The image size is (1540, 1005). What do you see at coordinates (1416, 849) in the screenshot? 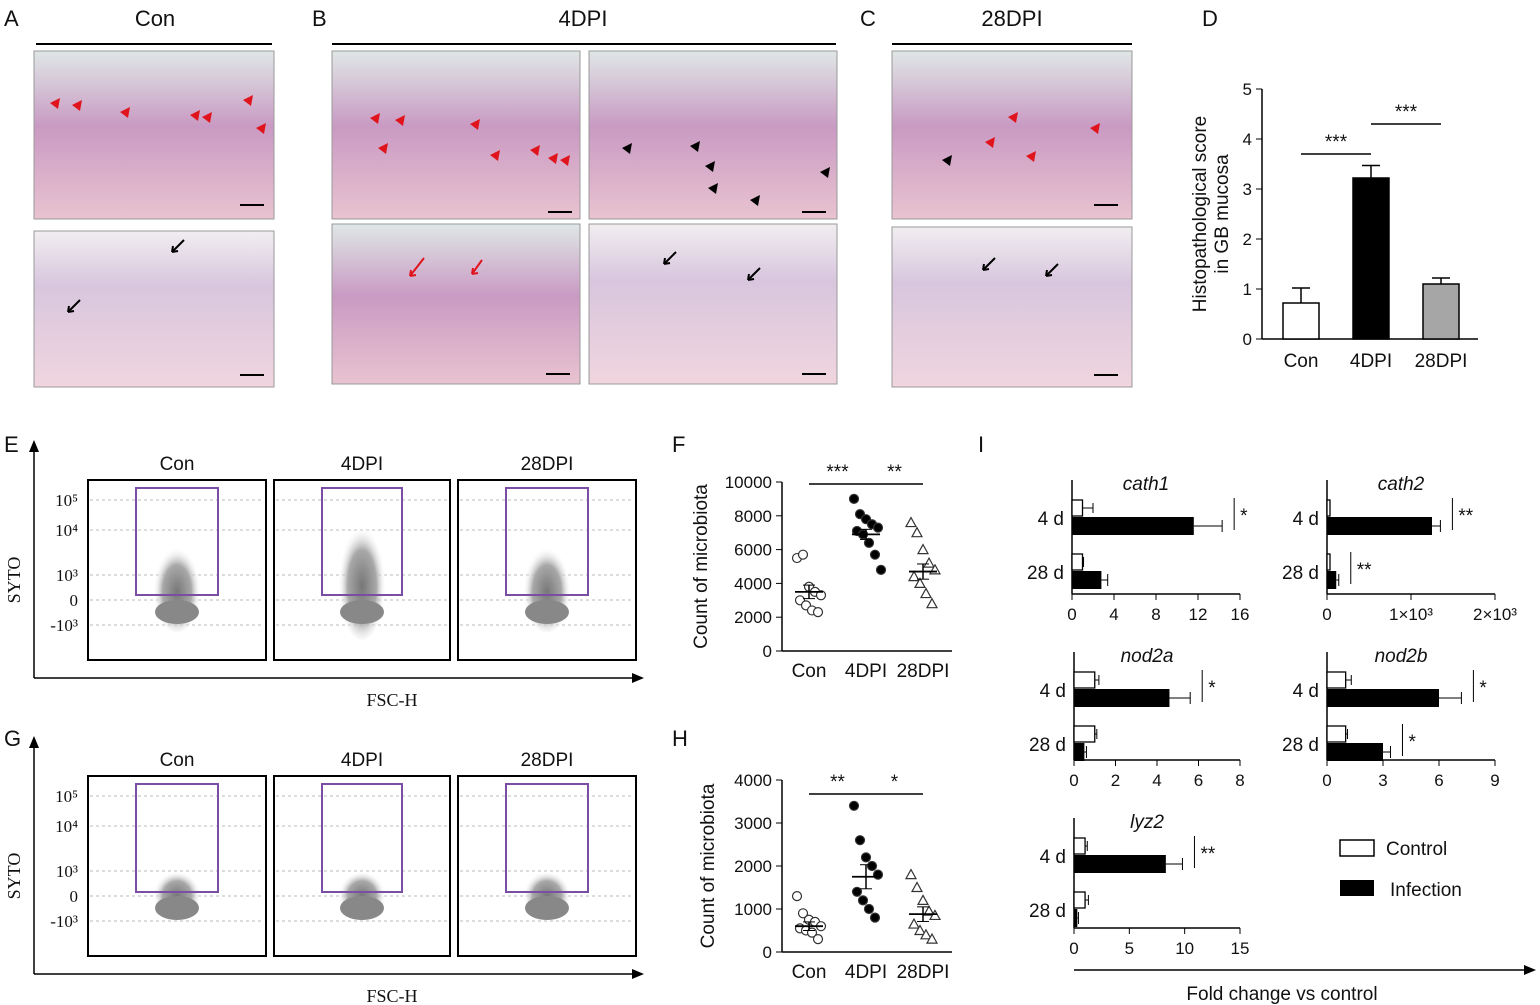
I see `legend-label: Control` at bounding box center [1416, 849].